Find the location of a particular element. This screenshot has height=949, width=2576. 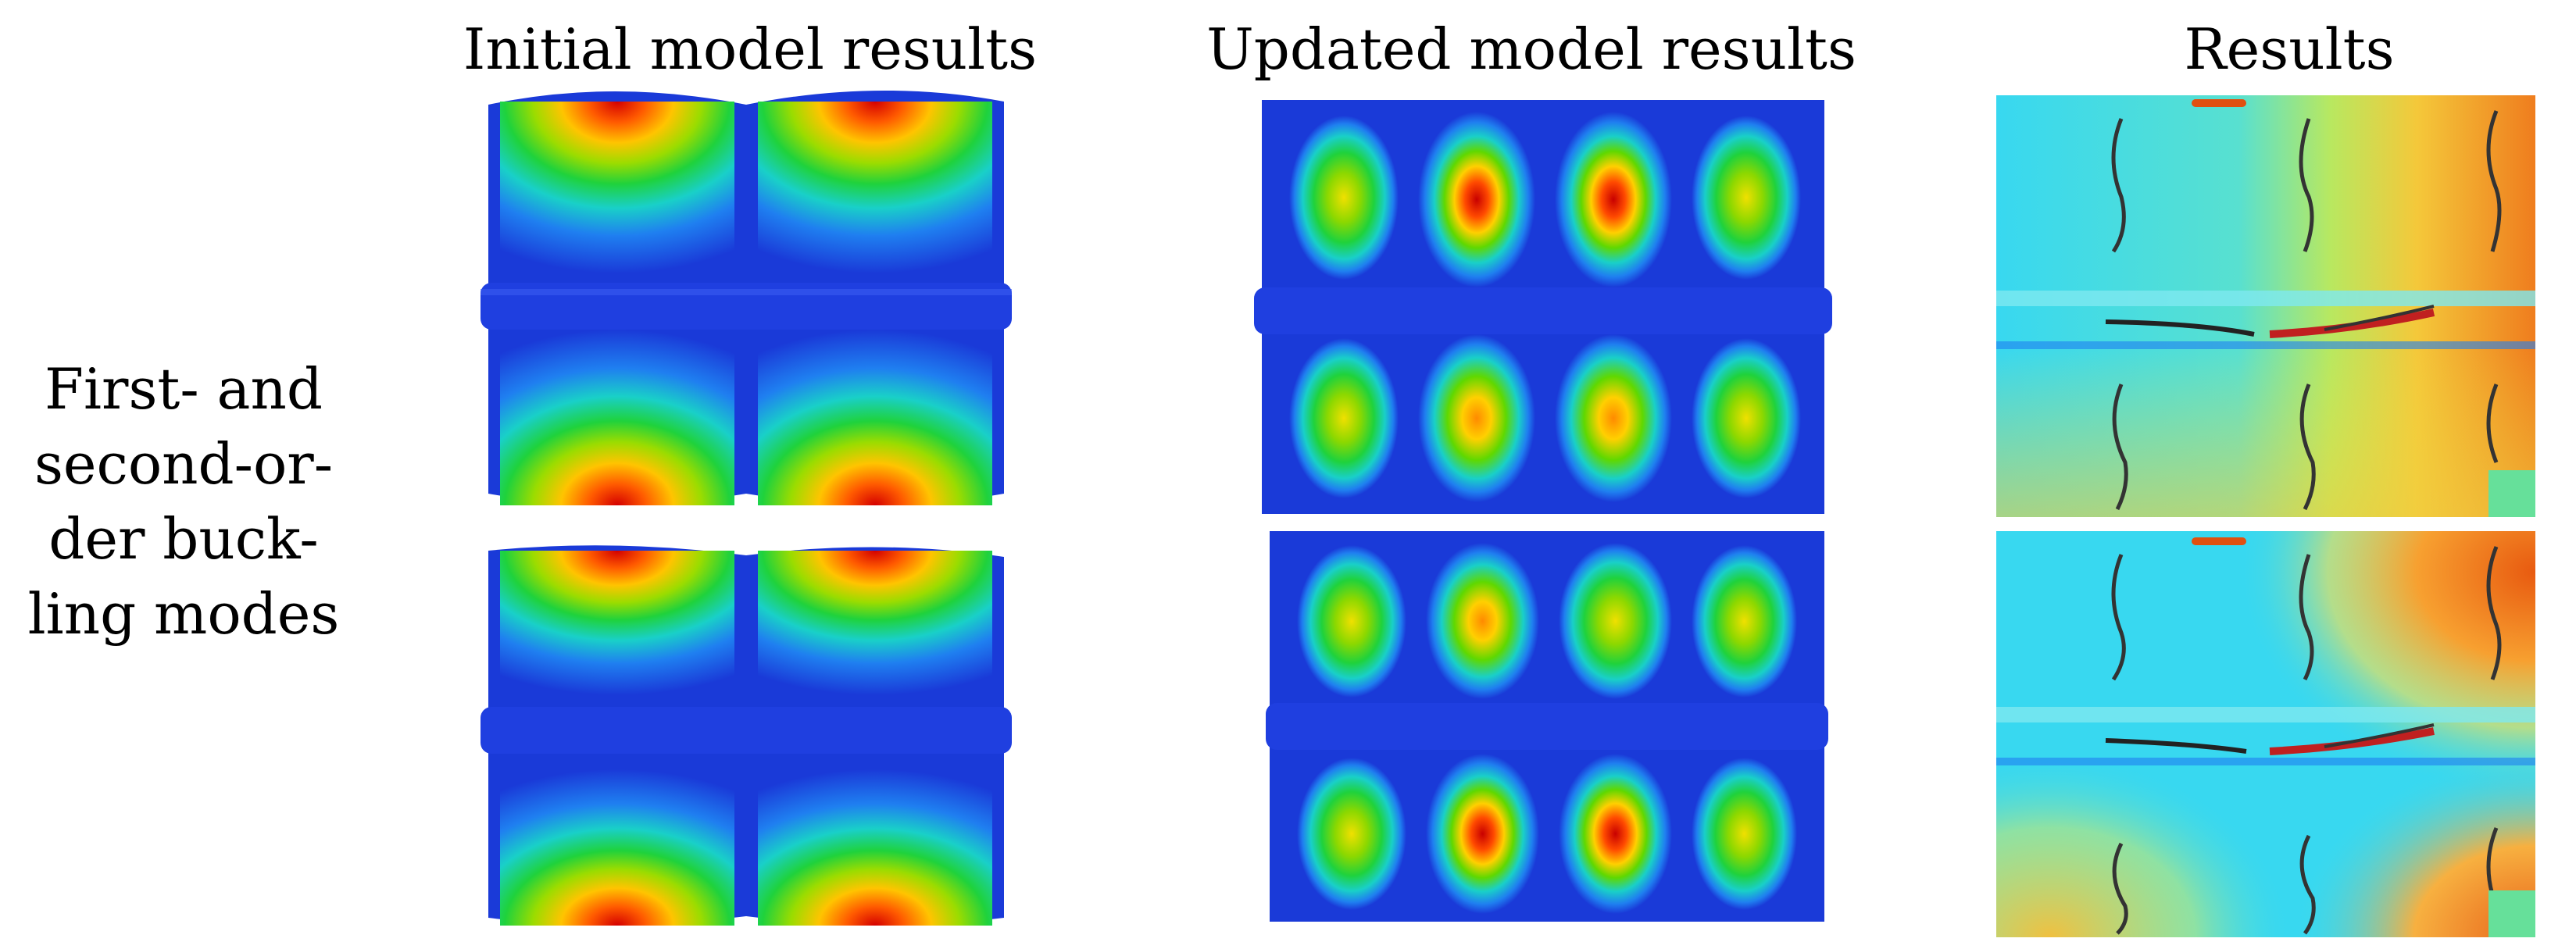

initial-model-mode-2-image is located at coordinates (747, 738).